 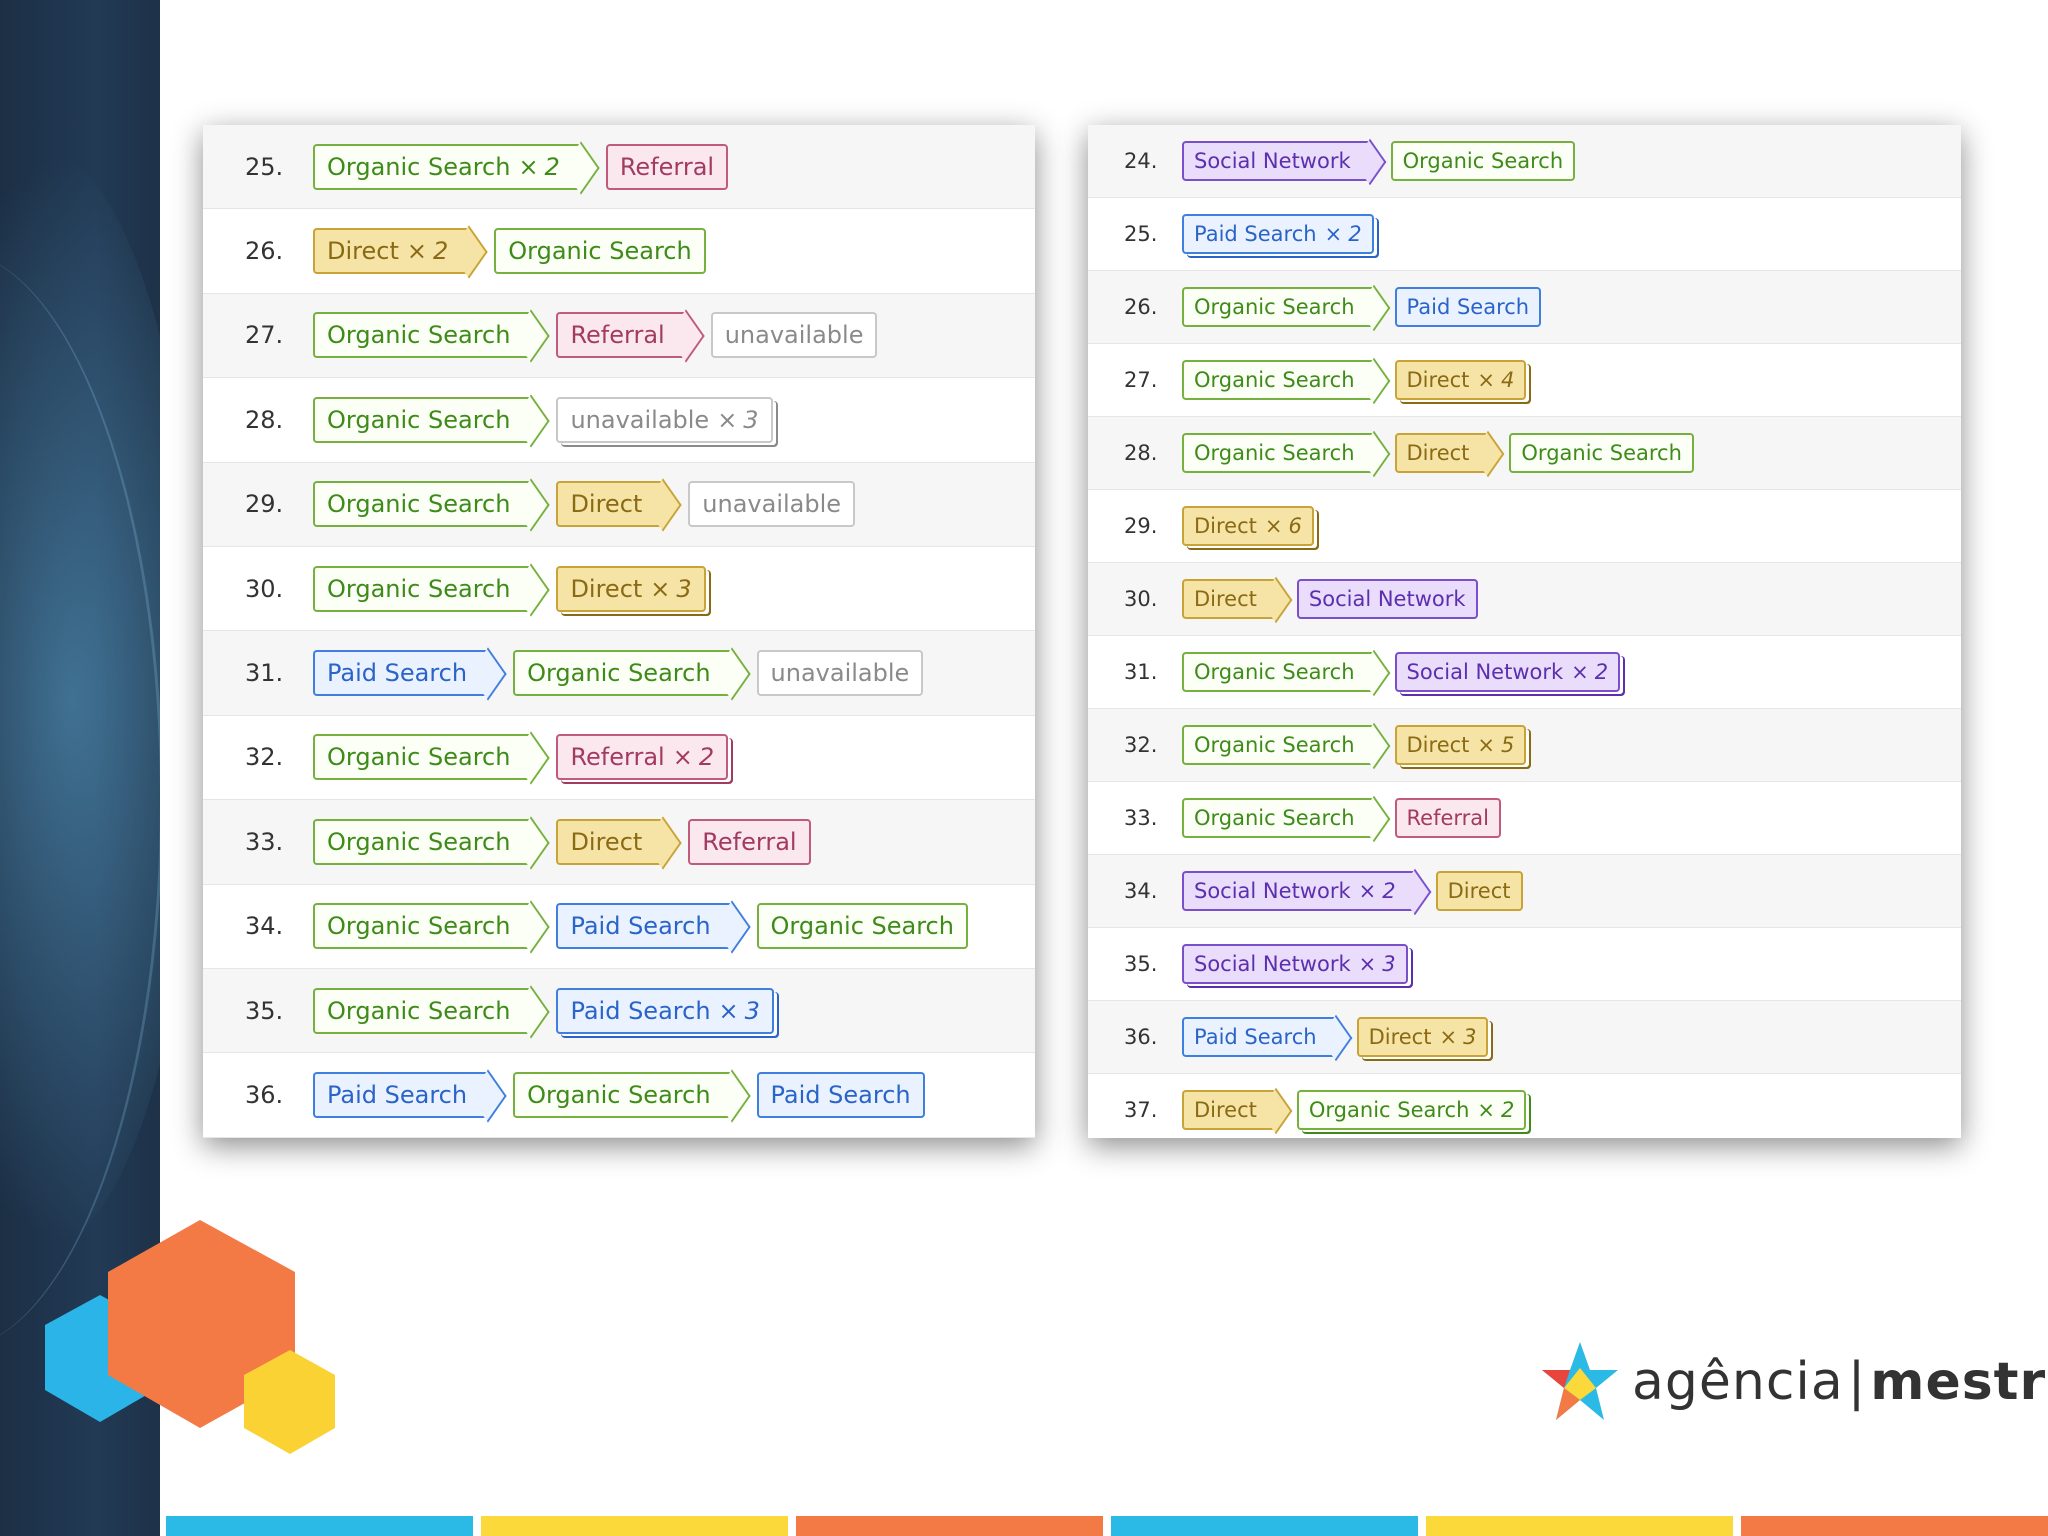 I want to click on table-row: 28. Organic Search Direct Organic Search, so click(x=1524, y=453).